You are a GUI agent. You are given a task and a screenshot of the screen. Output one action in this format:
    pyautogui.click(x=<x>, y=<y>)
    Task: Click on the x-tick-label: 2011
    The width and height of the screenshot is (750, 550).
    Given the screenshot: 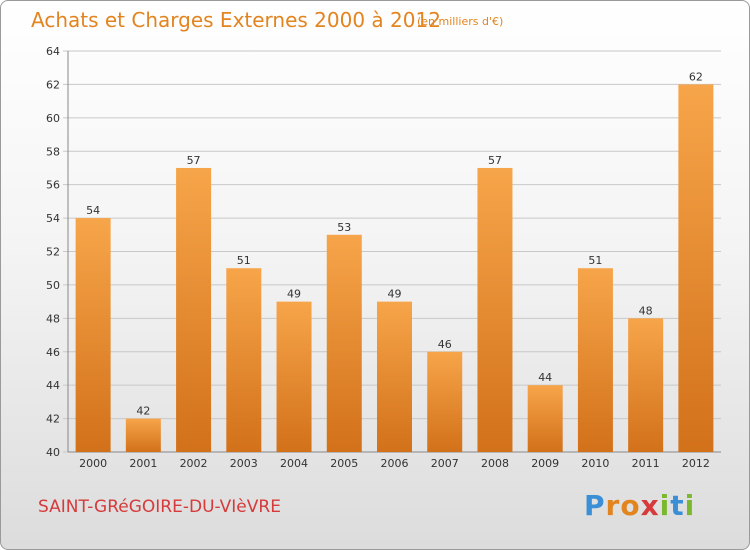 What is the action you would take?
    pyautogui.click(x=646, y=463)
    